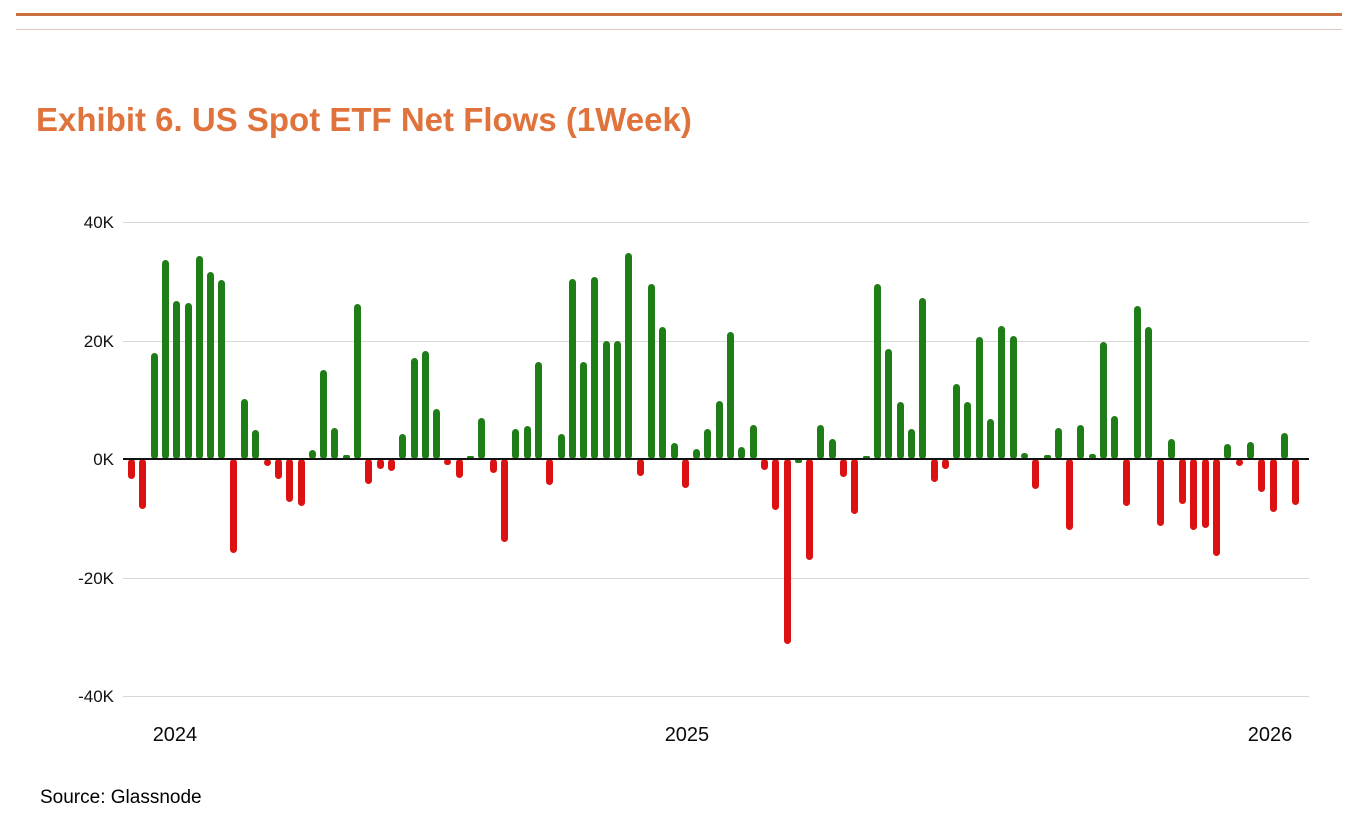 The height and width of the screenshot is (832, 1356). I want to click on y-tick-label: -20K, so click(96, 578).